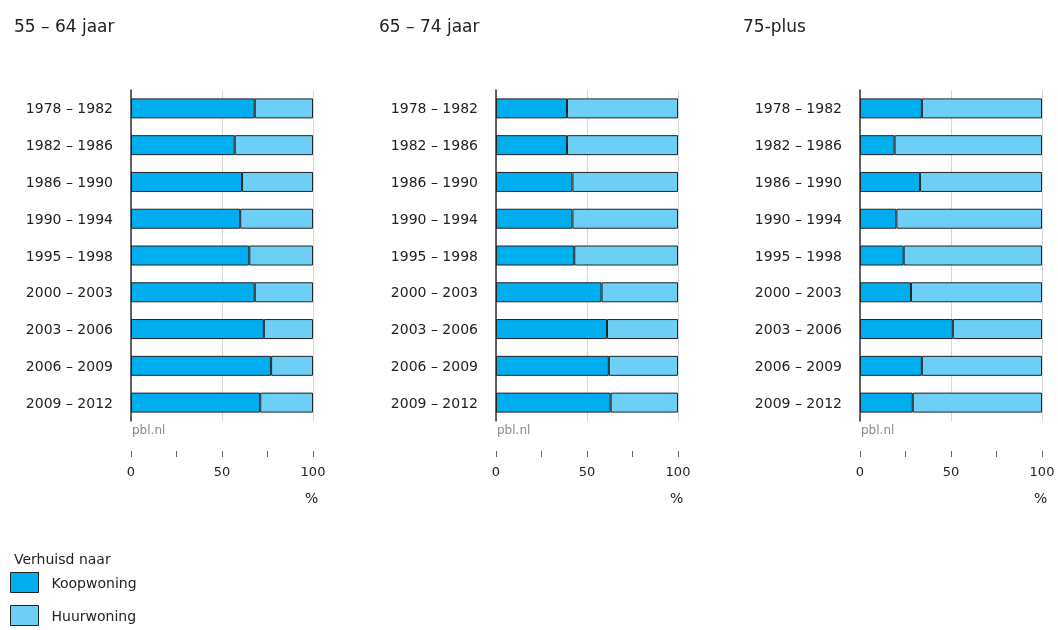 This screenshot has height=630, width=1058. I want to click on legend-title: Verhuisd naar, so click(62, 559).